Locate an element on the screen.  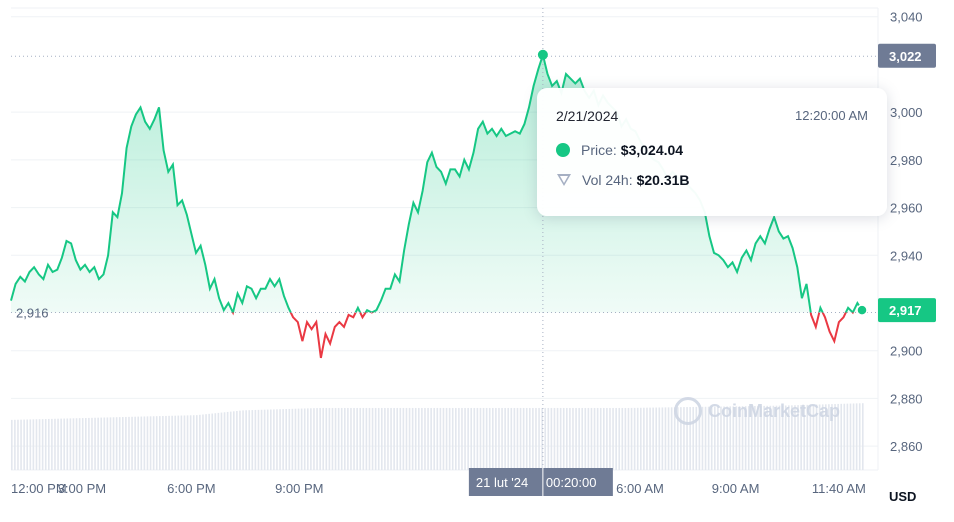
y-tick-label: 2,900 is located at coordinates (906, 351).